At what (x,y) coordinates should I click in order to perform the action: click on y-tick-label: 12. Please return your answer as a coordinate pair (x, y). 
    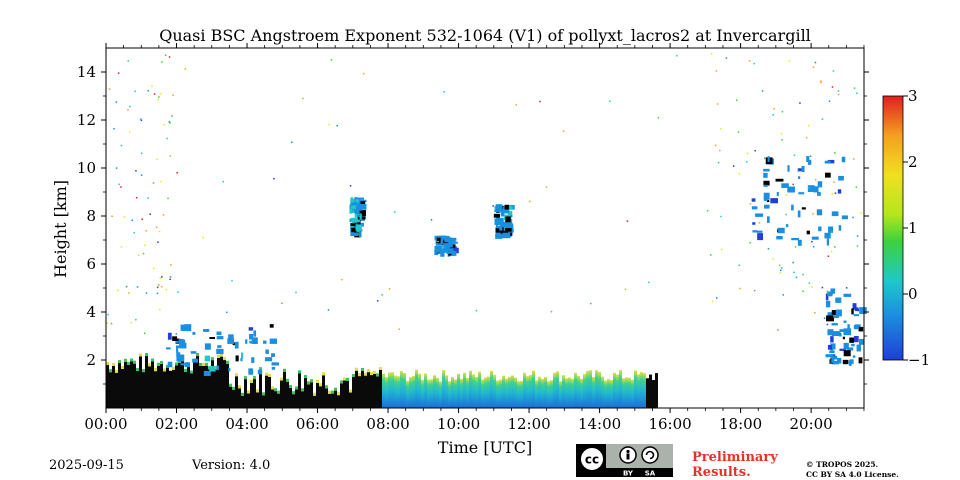
    Looking at the image, I should click on (86, 120).